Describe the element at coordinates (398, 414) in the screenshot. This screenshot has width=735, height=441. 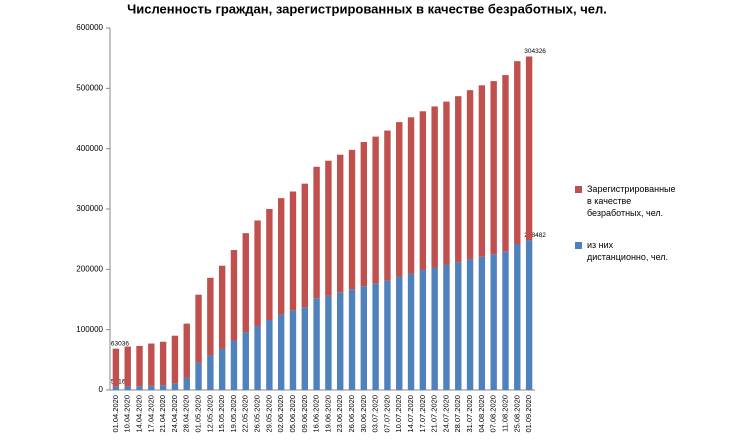
I see `x-tick-label: 10.07.2020` at that location.